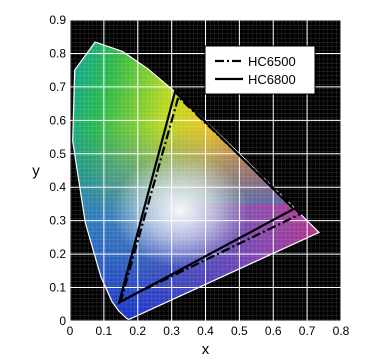  I want to click on y-tick-label: 0.4, so click(57, 187).